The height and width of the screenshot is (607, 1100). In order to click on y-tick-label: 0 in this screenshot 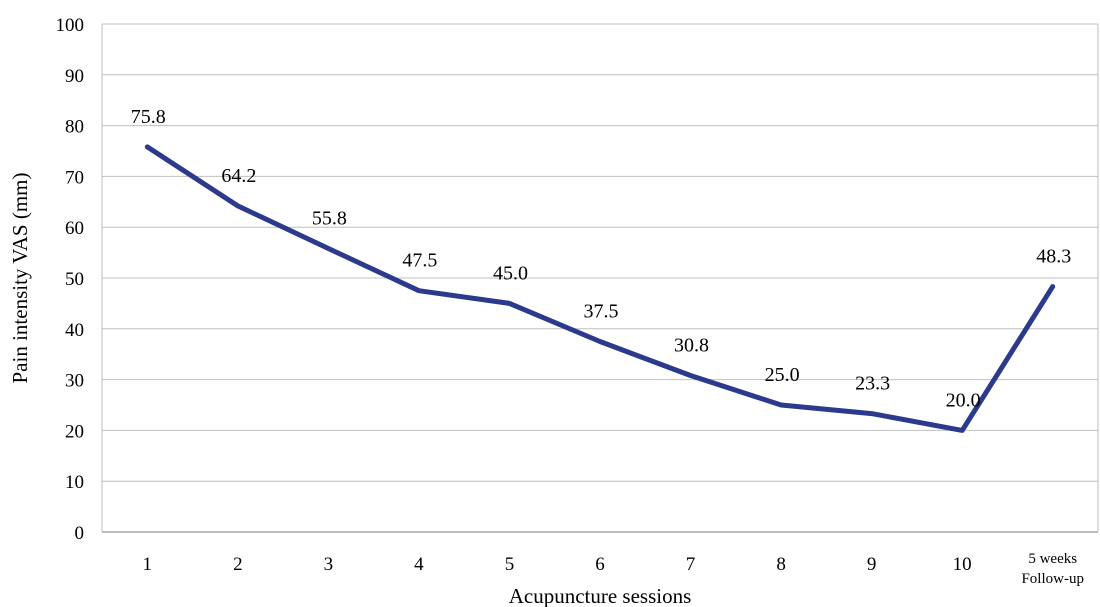, I will do `click(80, 533)`.